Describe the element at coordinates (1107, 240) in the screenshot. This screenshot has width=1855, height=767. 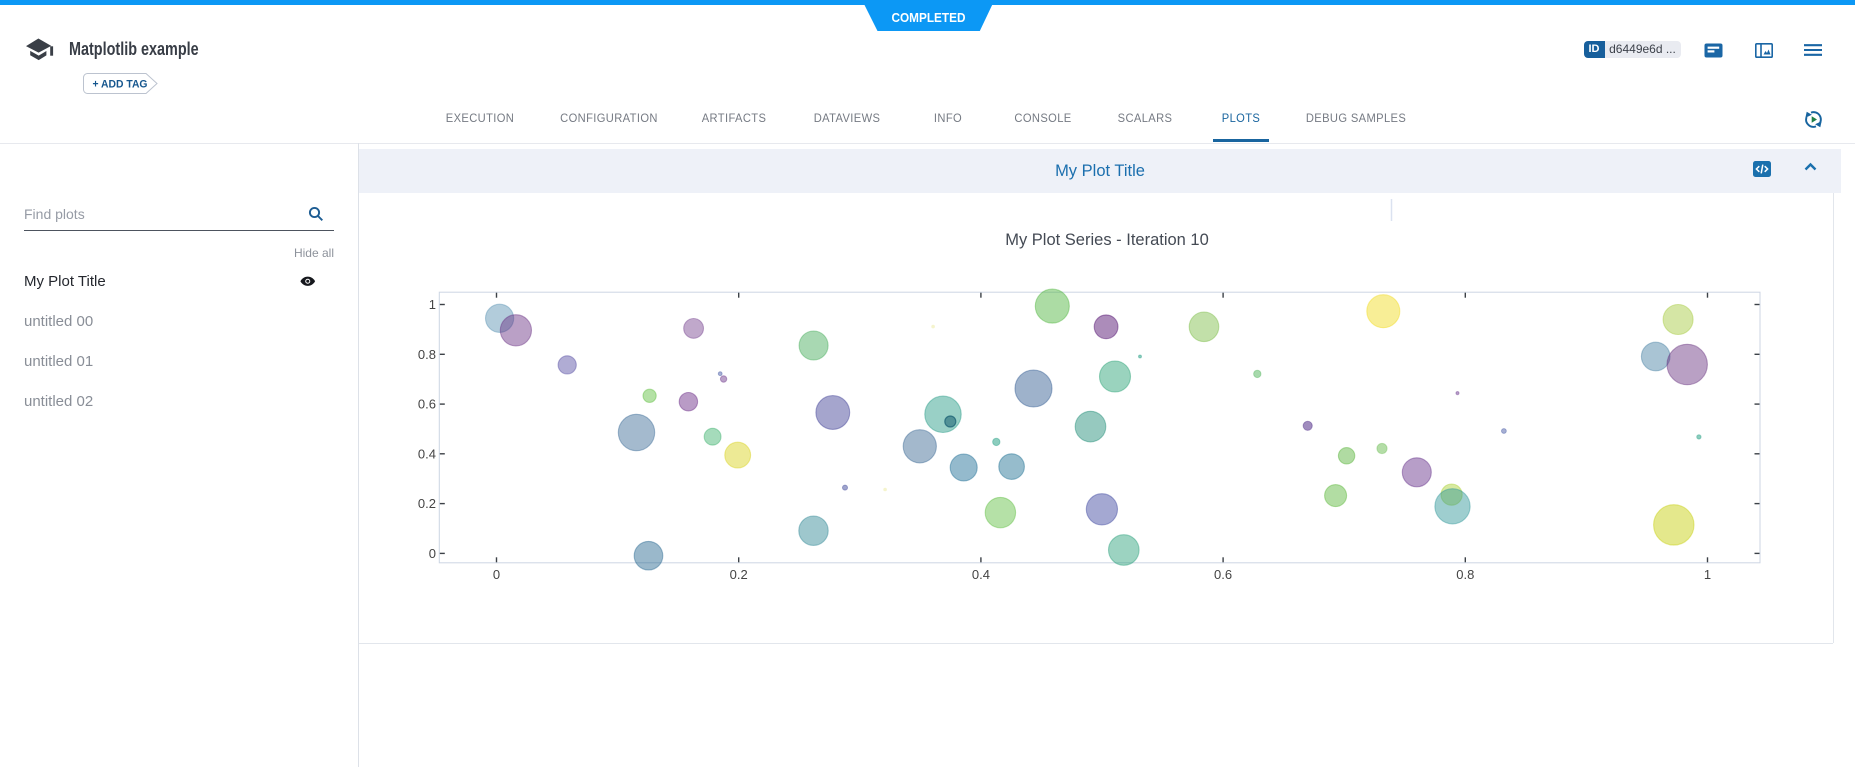
I see `svg-text: My Plot Series - Iteration 10` at that location.